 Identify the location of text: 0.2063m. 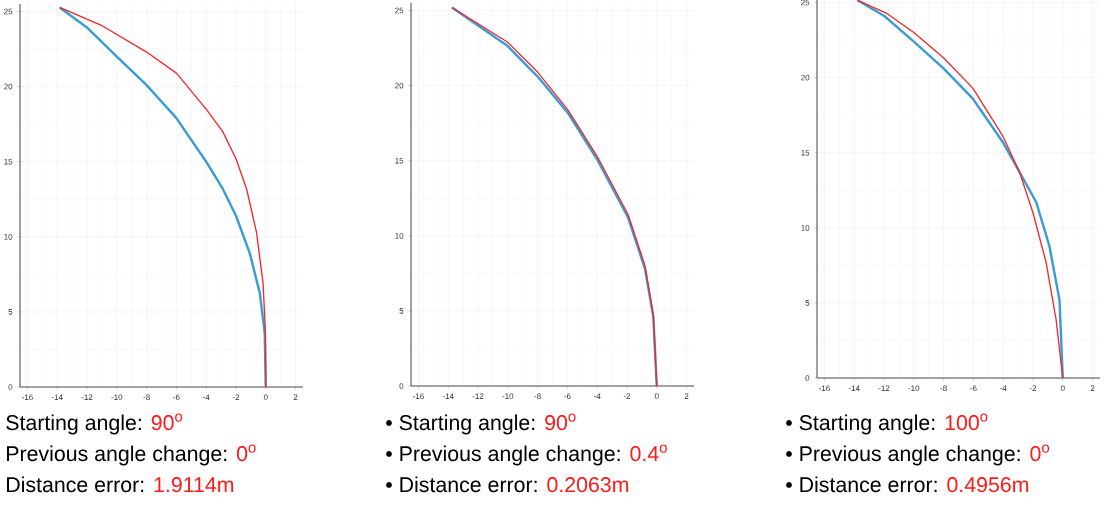
(588, 485).